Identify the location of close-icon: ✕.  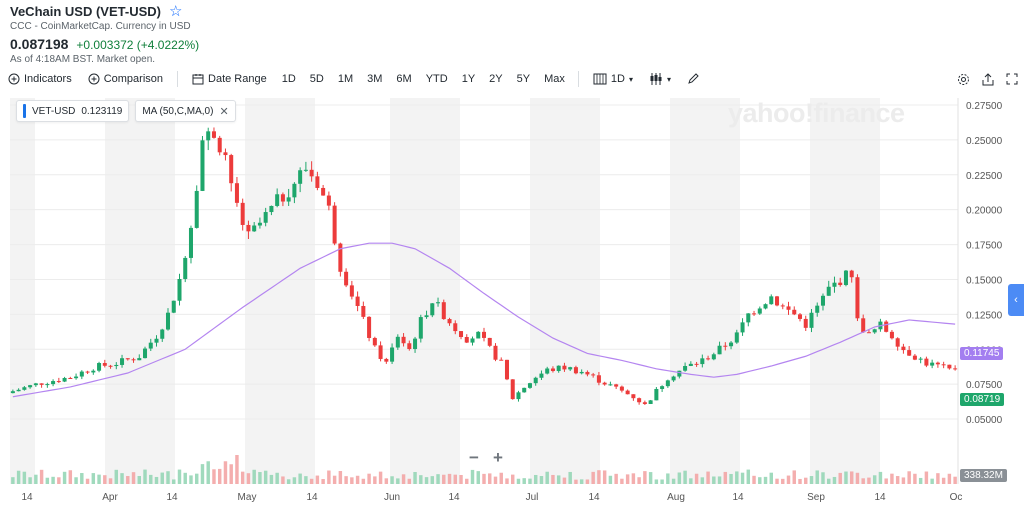
(223, 111).